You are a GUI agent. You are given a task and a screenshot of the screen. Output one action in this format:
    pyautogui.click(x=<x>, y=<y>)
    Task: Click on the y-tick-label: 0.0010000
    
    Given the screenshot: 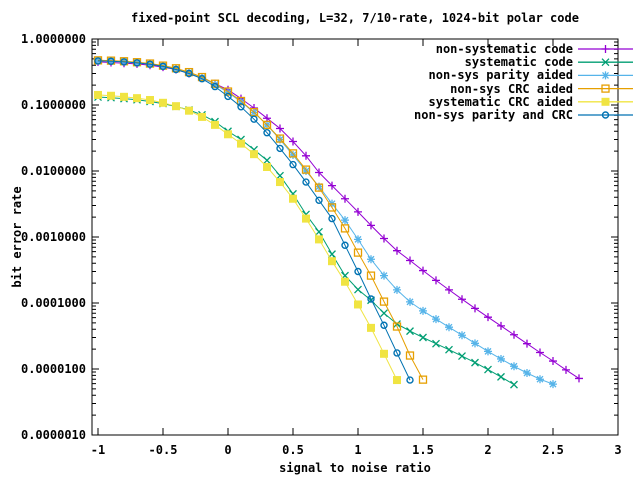 What is the action you would take?
    pyautogui.click(x=53, y=237)
    